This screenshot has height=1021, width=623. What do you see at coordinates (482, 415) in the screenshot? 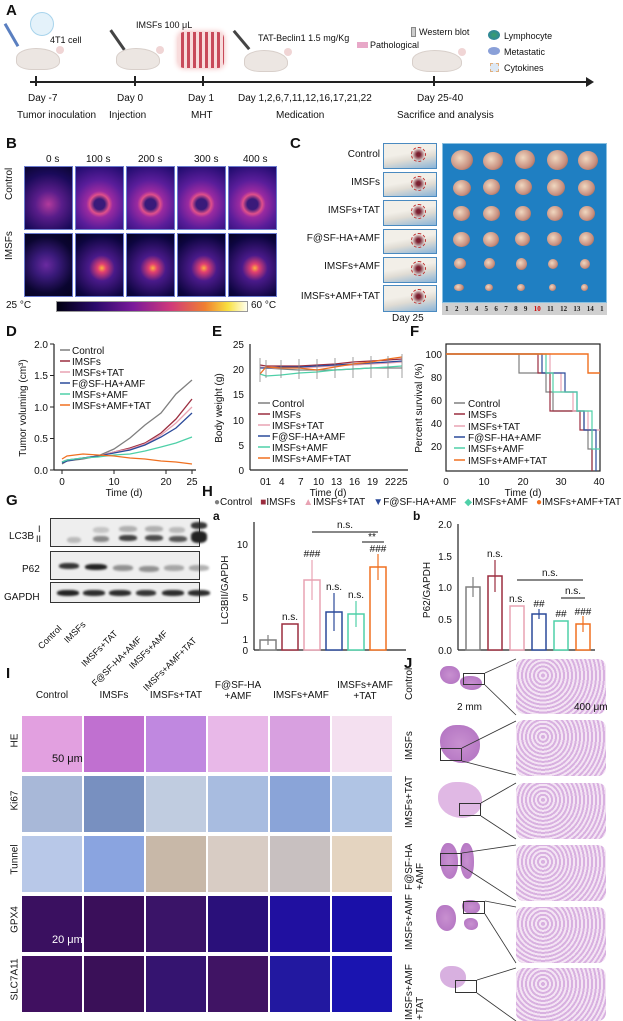
I see `svg-text: IMSFs` at bounding box center [482, 415].